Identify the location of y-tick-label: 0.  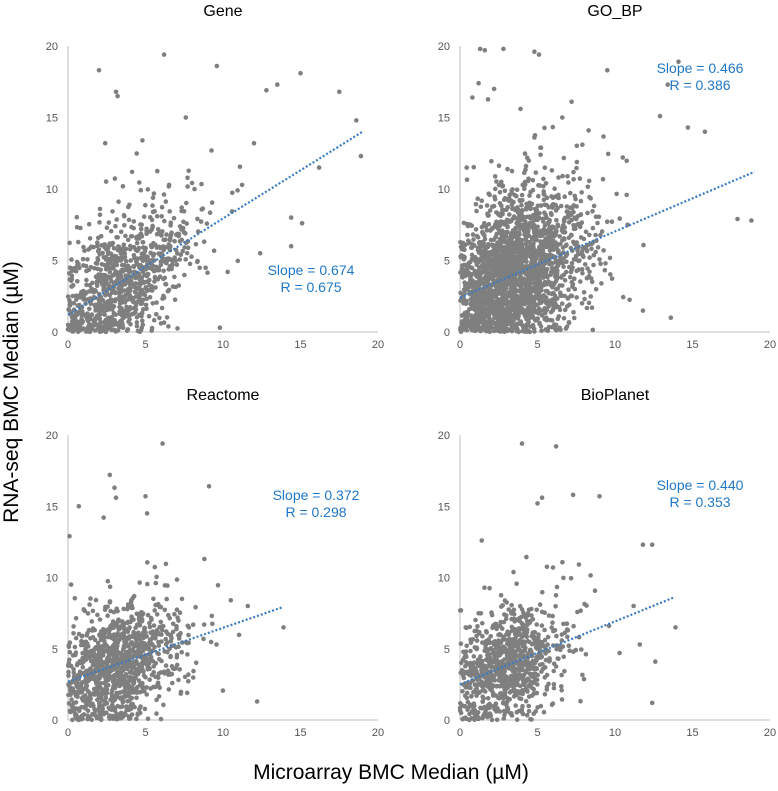
(55, 721).